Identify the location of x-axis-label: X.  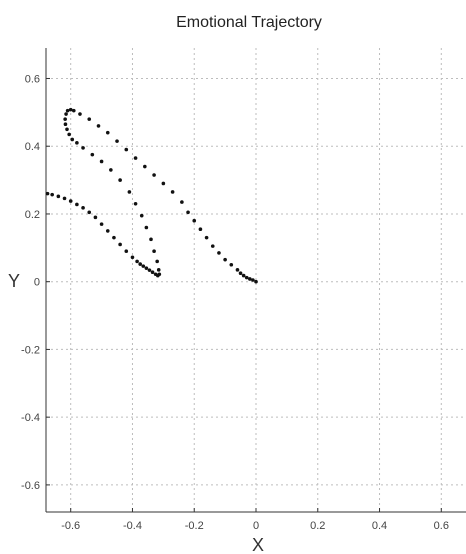
(258, 544).